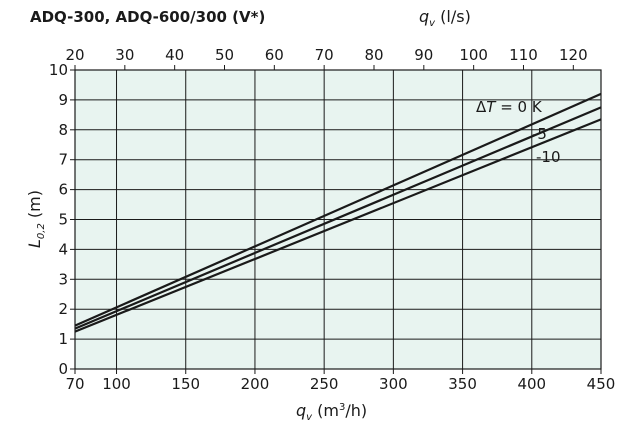  I want to click on x2-tick-label: 30, so click(124, 55).